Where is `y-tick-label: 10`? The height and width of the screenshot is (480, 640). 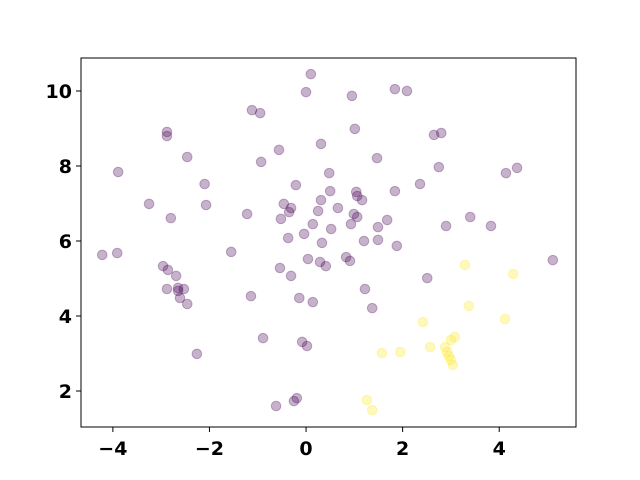 y-tick-label: 10 is located at coordinates (59, 92).